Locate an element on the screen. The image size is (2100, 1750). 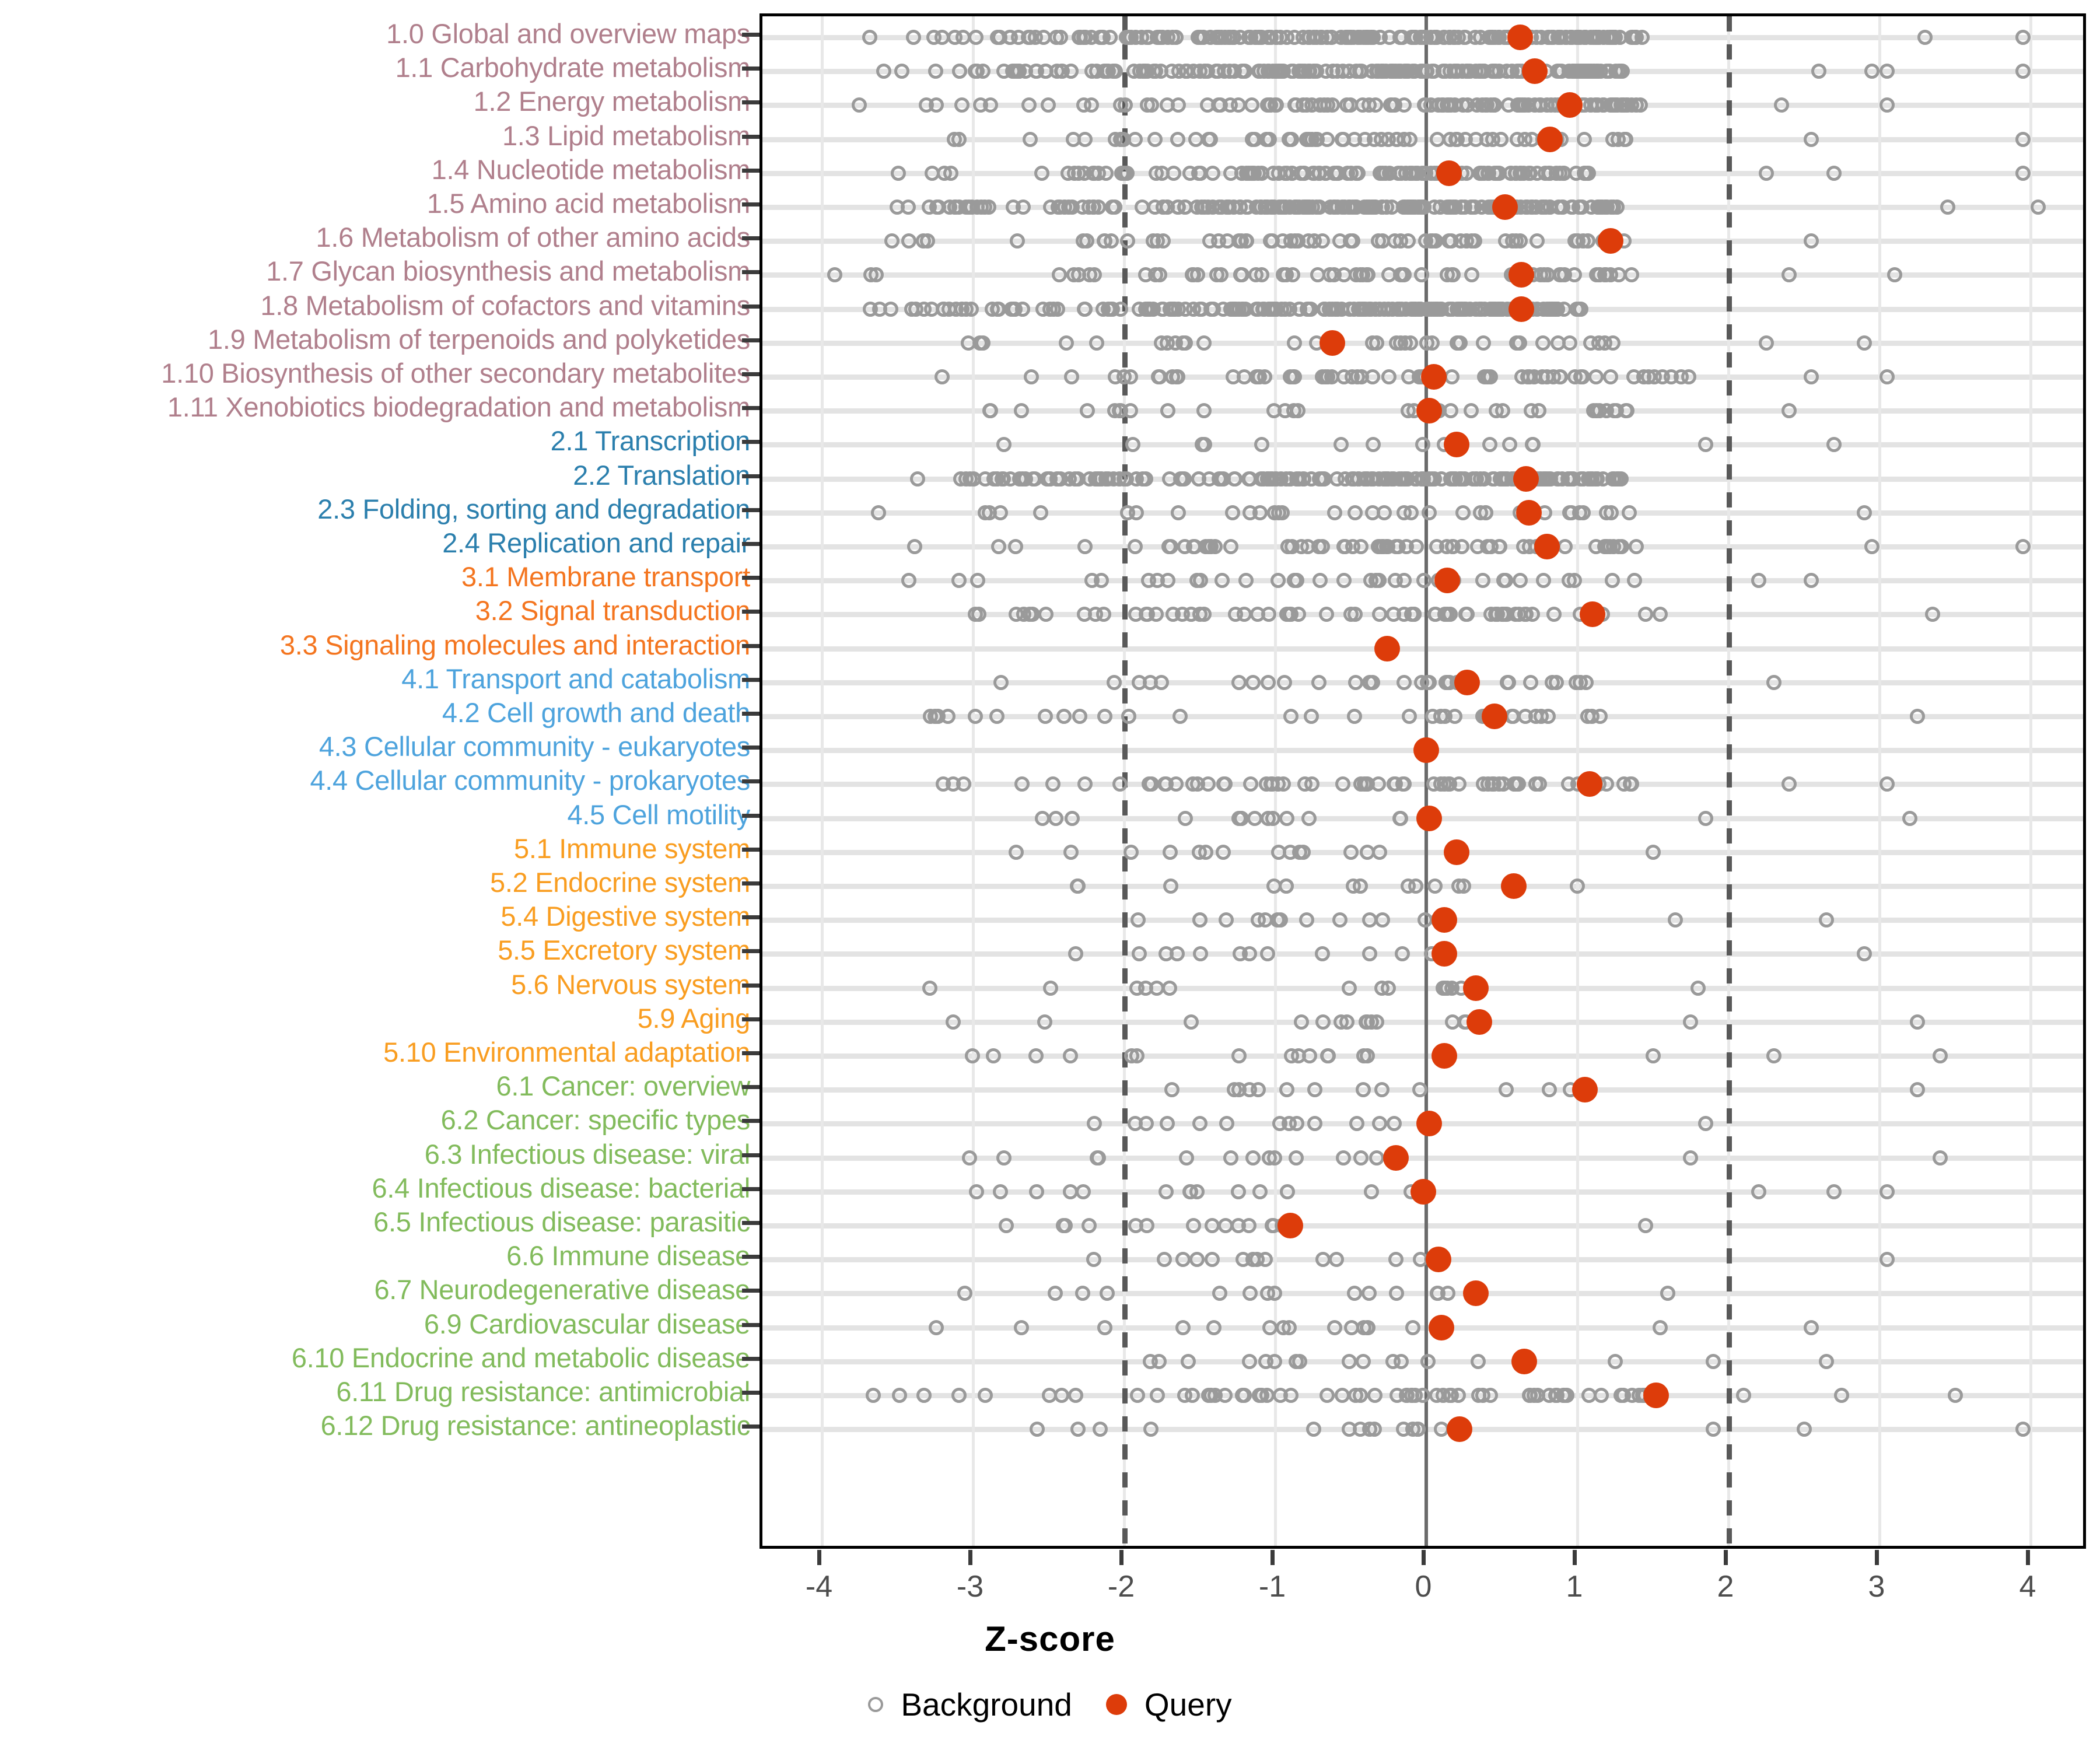
y-axis-category-label: 6.1 Cancer: overview is located at coordinates (624, 1086).